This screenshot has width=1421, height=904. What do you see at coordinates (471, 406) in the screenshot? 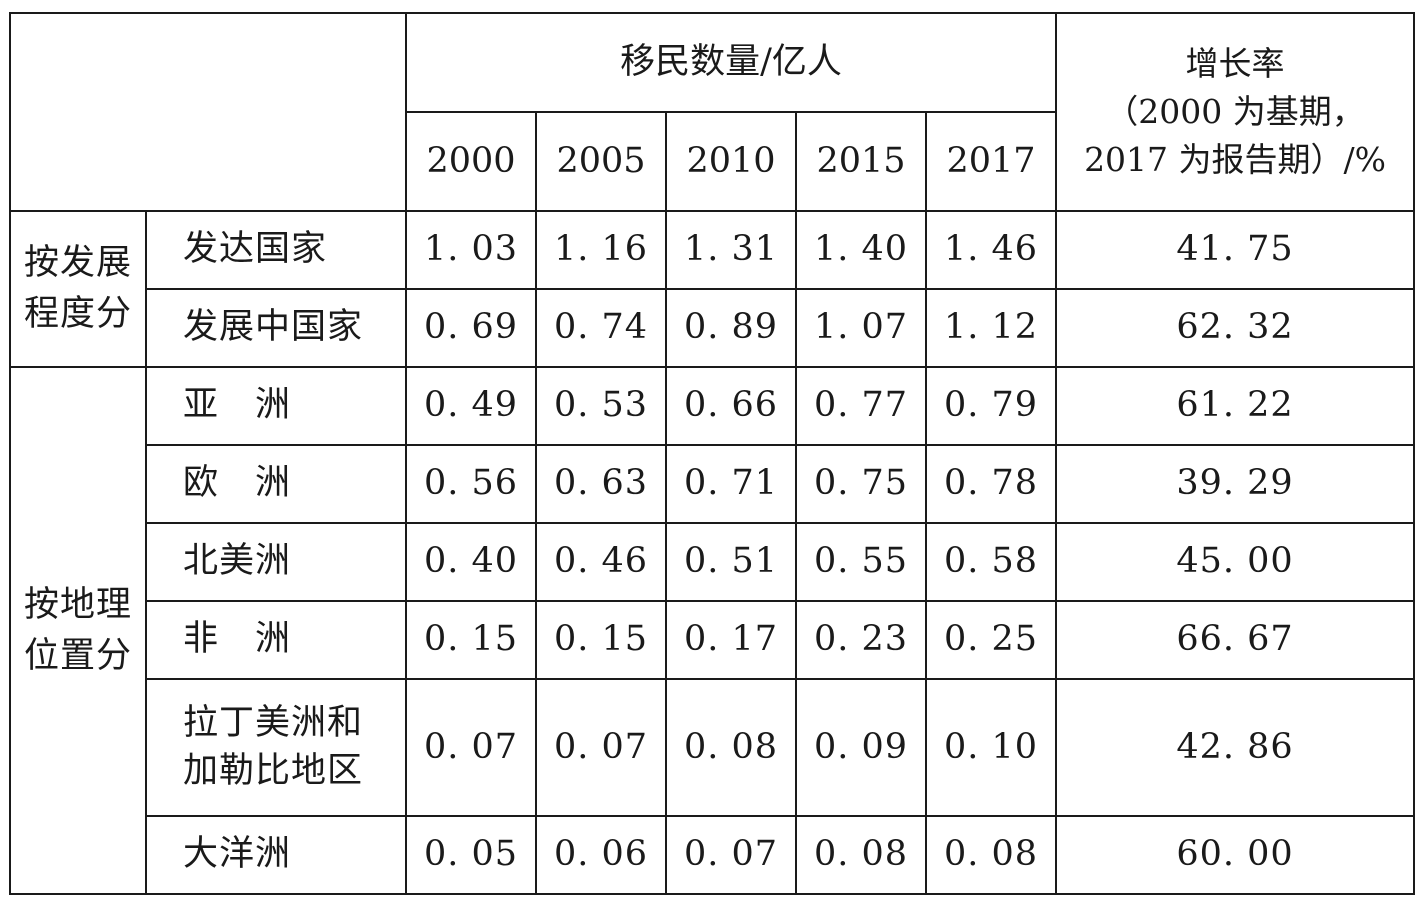
I see `value-cell: 0. 49` at bounding box center [471, 406].